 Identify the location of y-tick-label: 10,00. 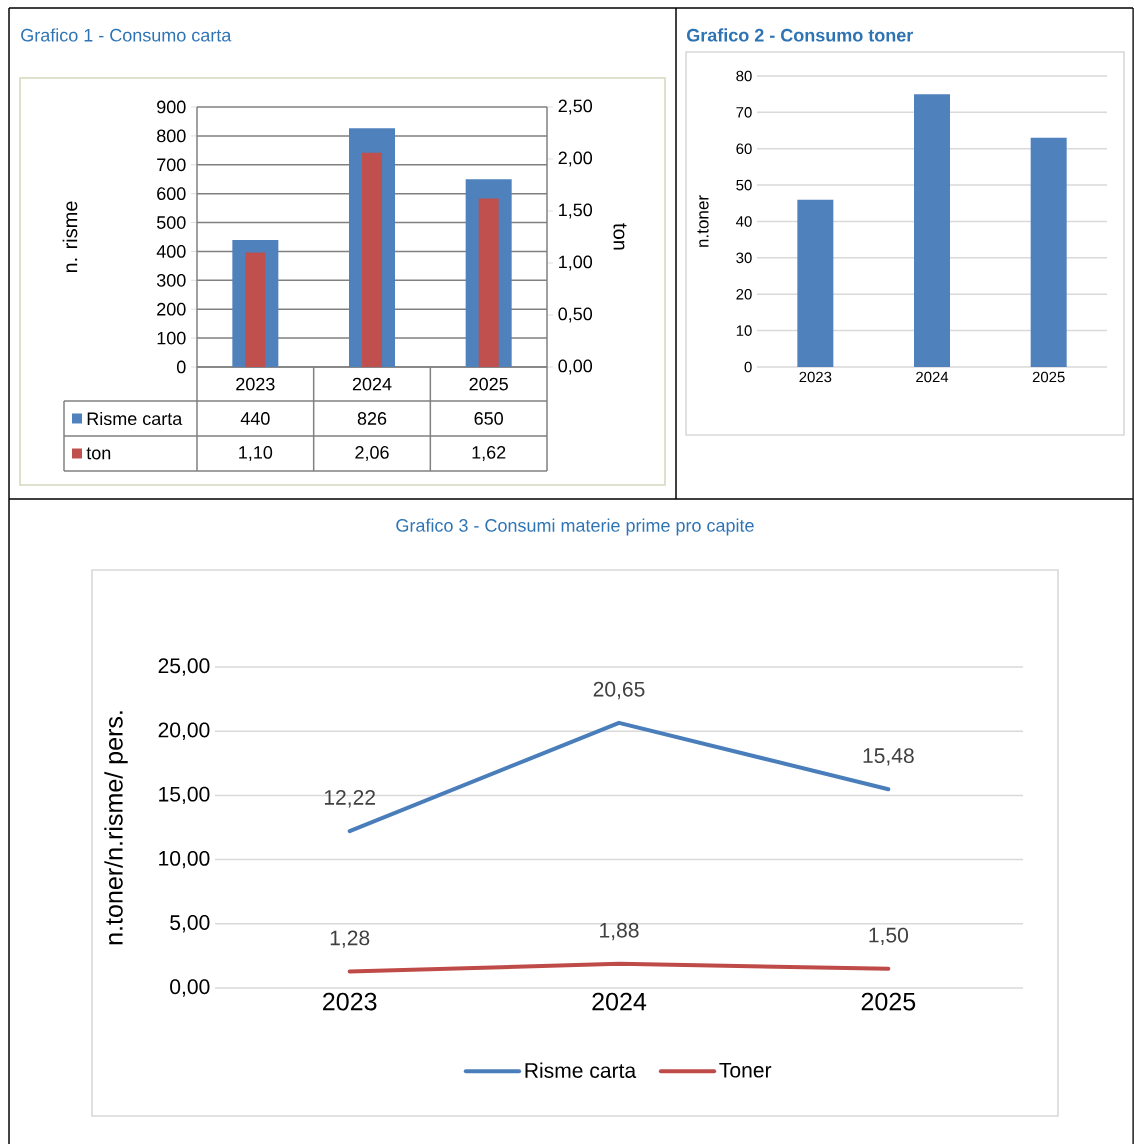
(184, 859).